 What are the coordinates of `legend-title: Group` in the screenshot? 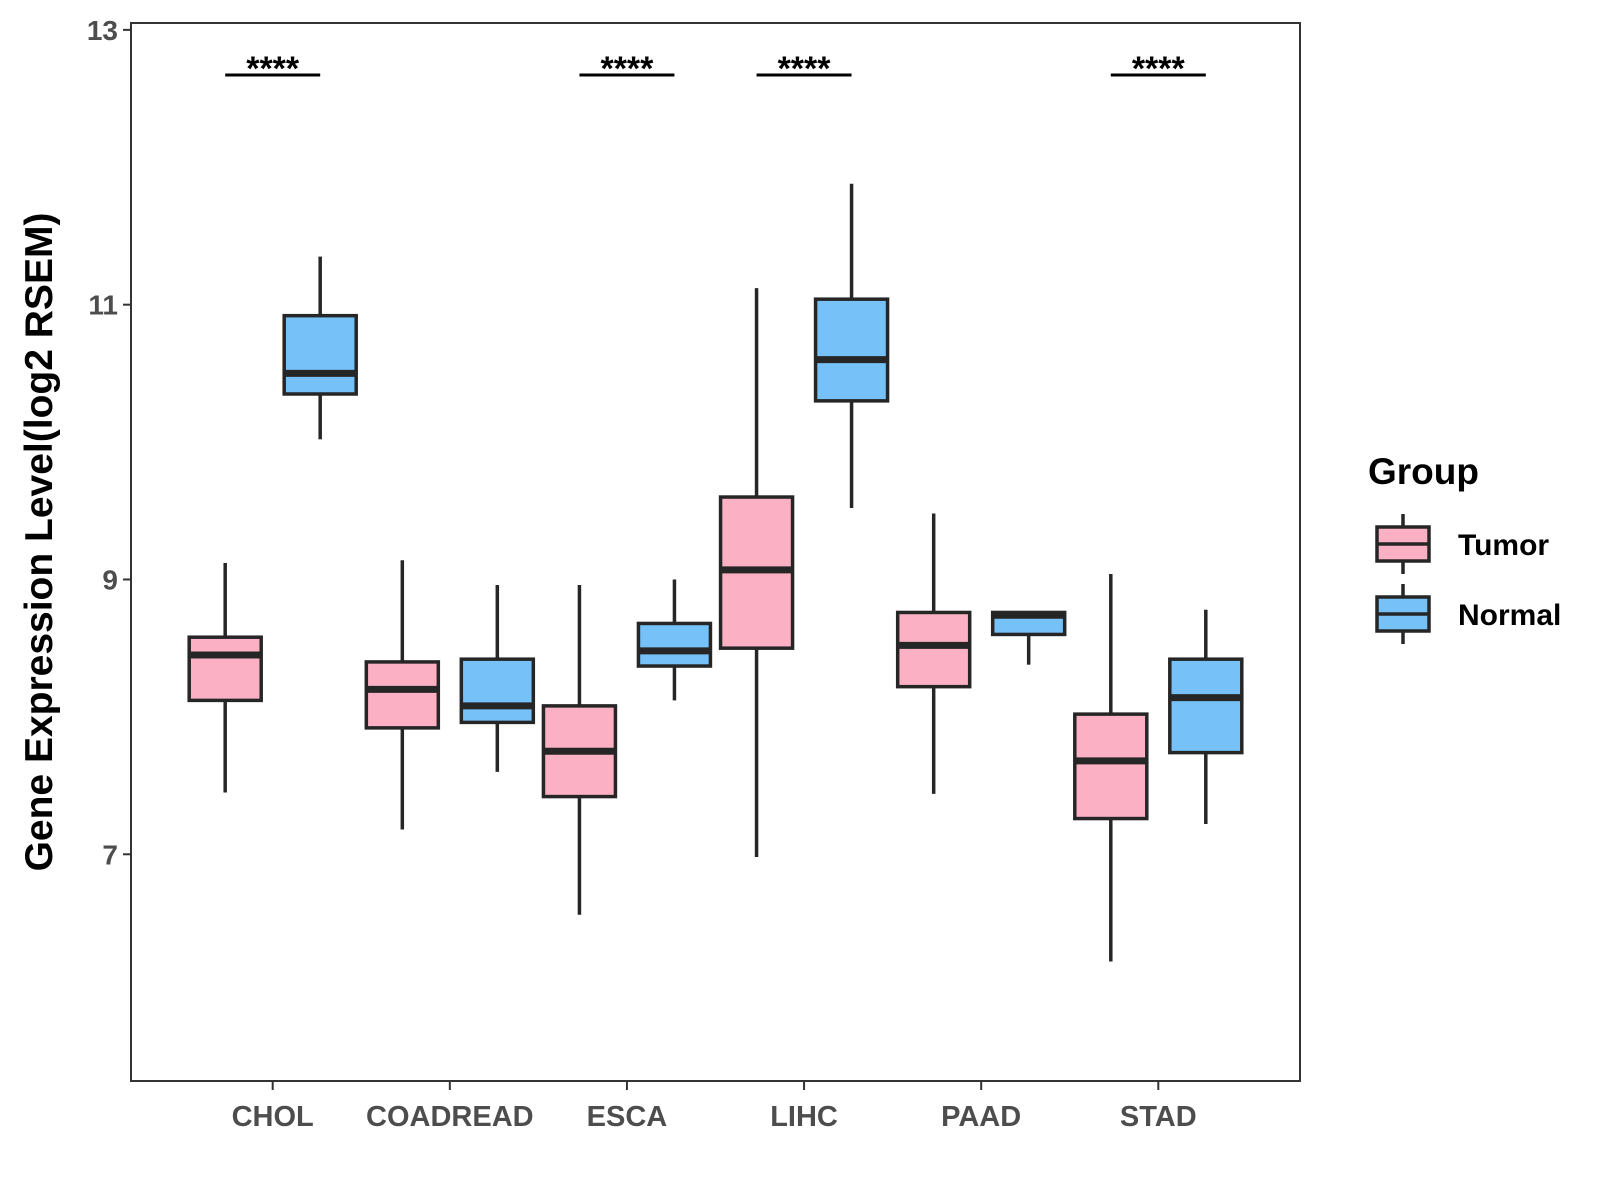 It's located at (1423, 471).